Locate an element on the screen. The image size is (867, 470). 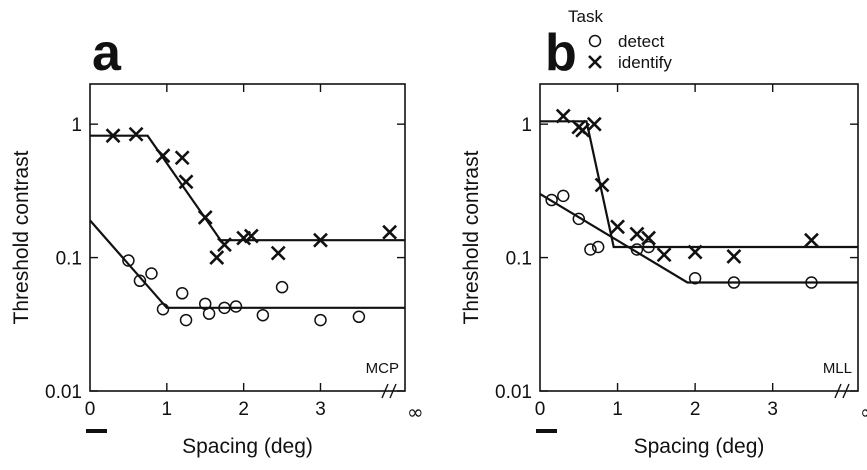
legend-title: Task is located at coordinates (585, 16).